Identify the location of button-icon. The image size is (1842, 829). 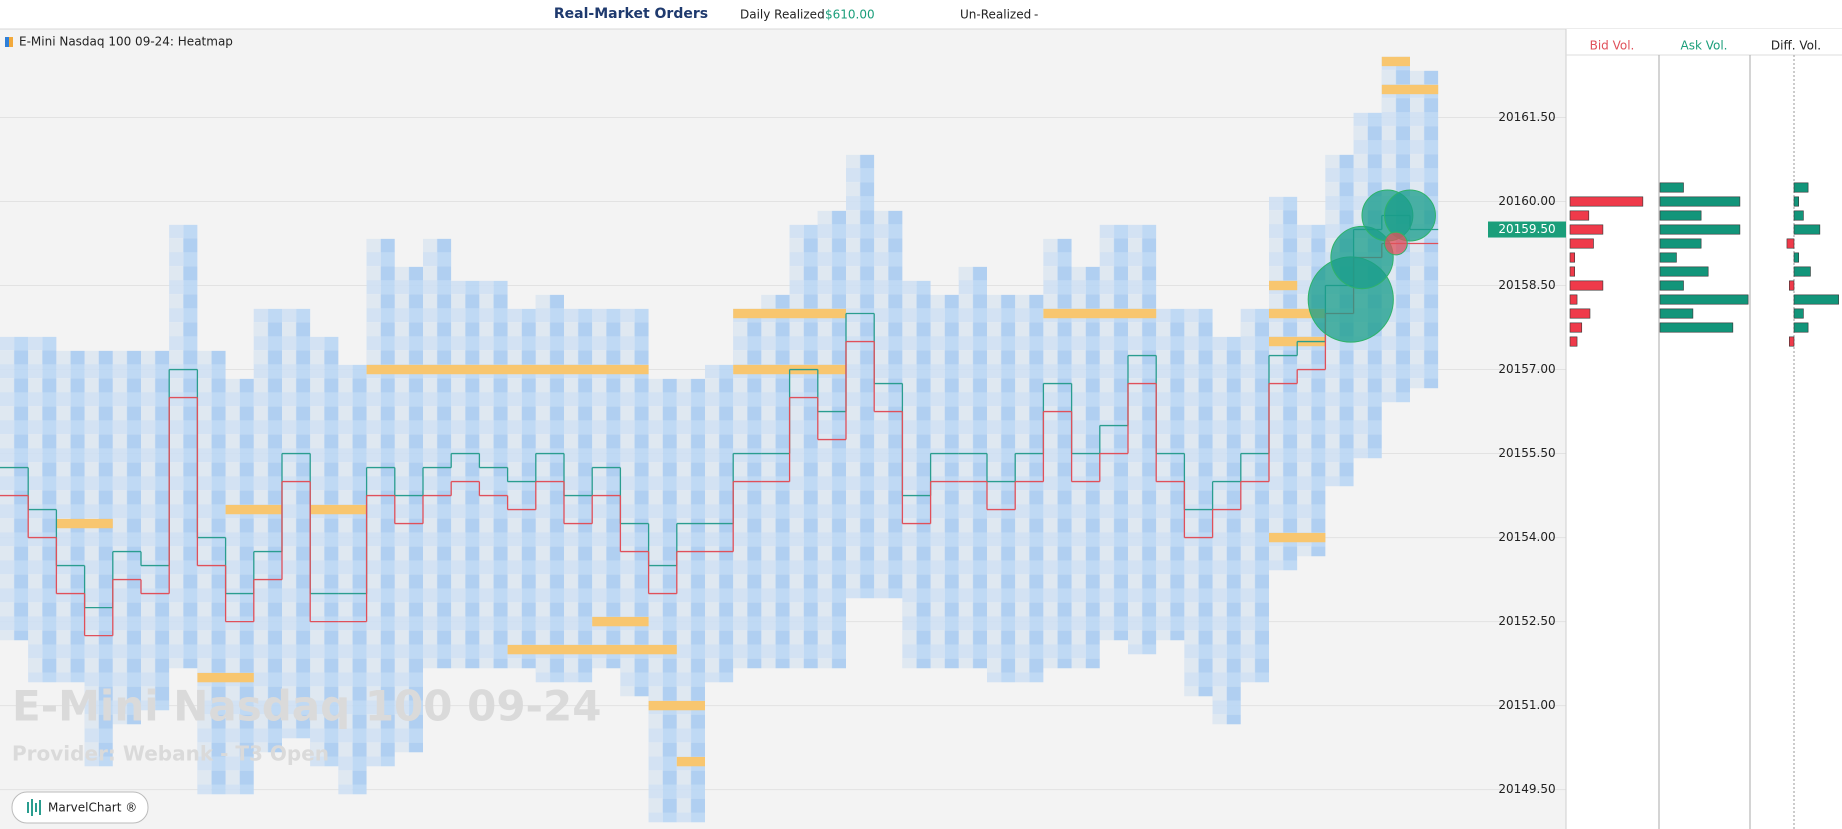
(34, 807).